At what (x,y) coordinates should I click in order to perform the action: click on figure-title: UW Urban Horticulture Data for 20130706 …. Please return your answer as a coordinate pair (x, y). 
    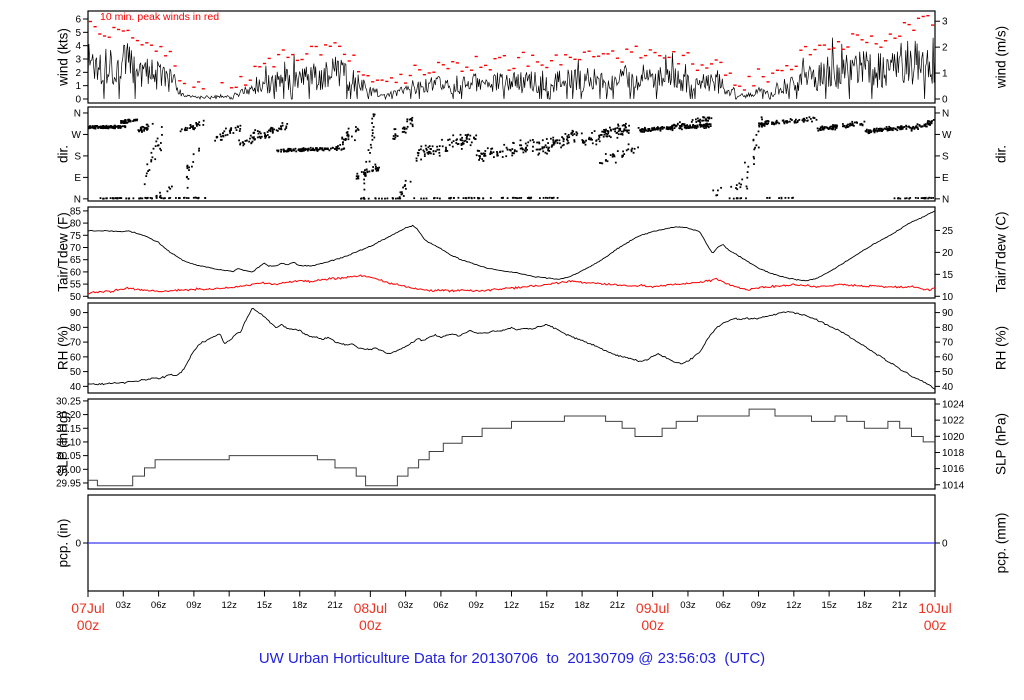
    Looking at the image, I should click on (512, 658).